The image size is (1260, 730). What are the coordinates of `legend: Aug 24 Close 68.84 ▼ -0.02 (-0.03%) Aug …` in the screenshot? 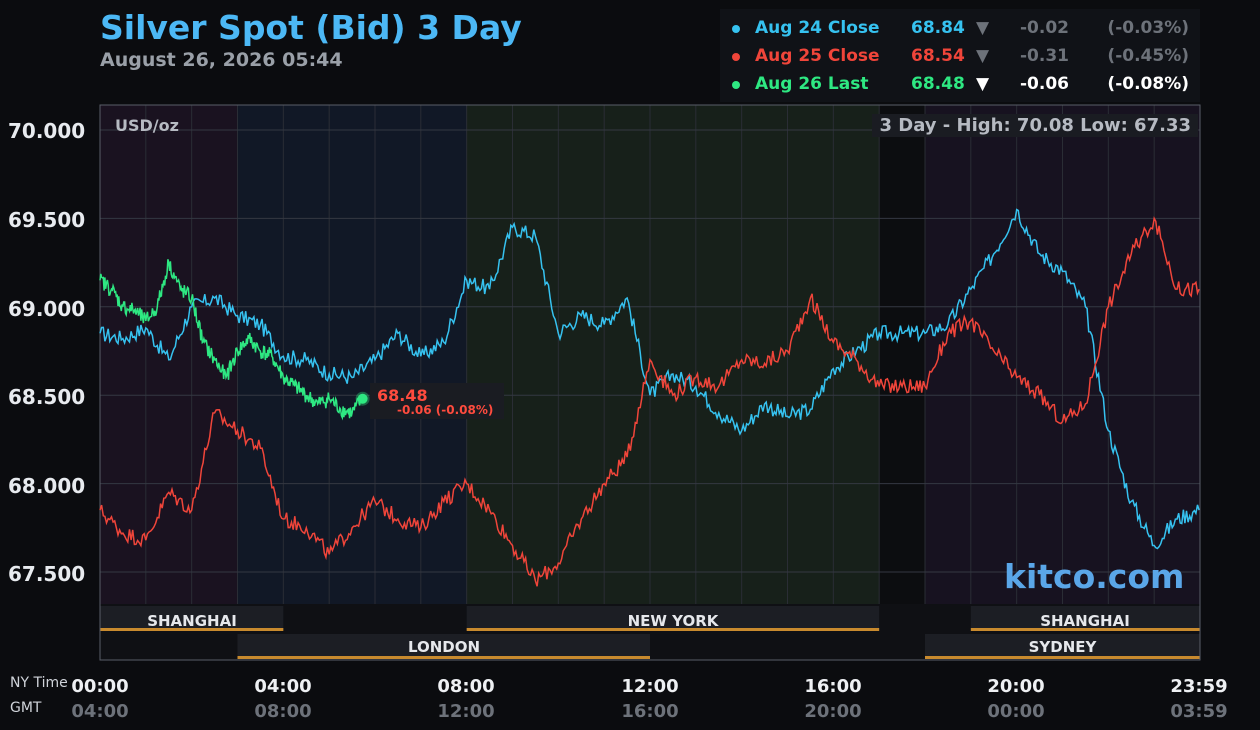 It's located at (960, 55).